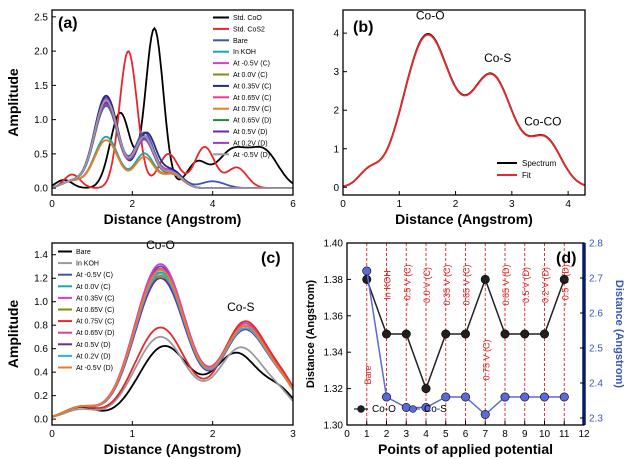 The height and width of the screenshot is (459, 626). I want to click on y-axis-label-right: Distance (Angstrom), so click(619, 334).